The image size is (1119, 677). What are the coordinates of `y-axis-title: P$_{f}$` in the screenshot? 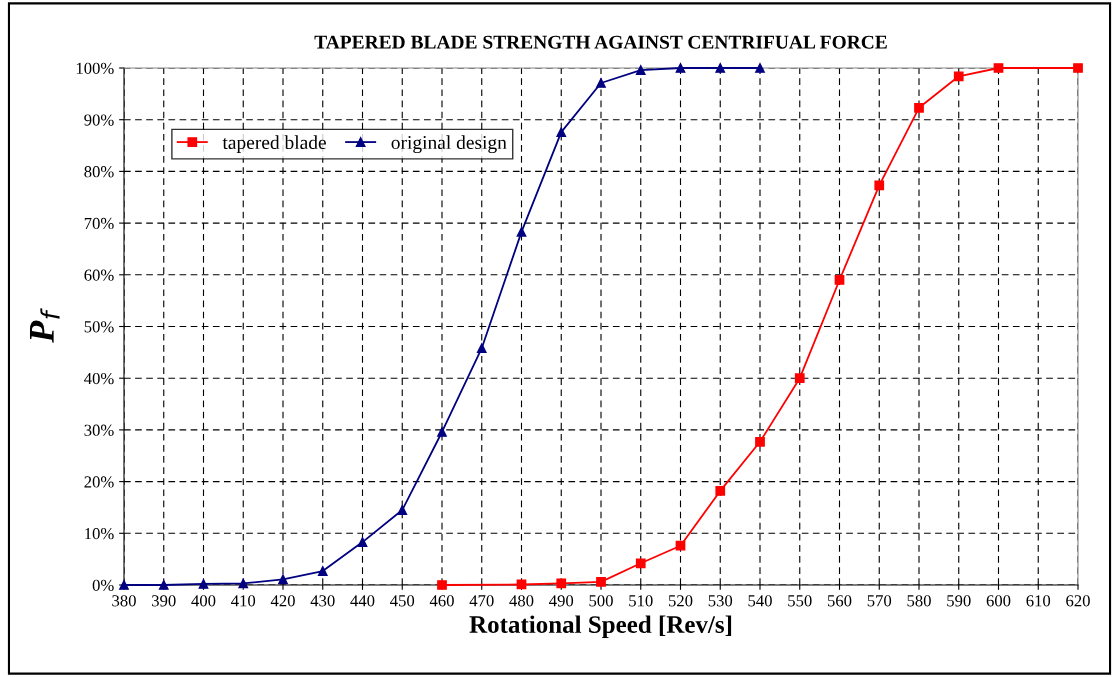 It's located at (44, 325).